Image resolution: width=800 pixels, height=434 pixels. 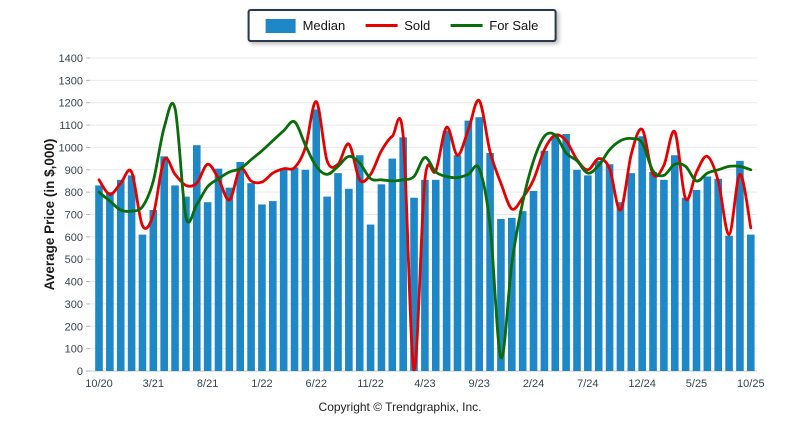 I want to click on x-tick-label: 9/23, so click(x=479, y=384).